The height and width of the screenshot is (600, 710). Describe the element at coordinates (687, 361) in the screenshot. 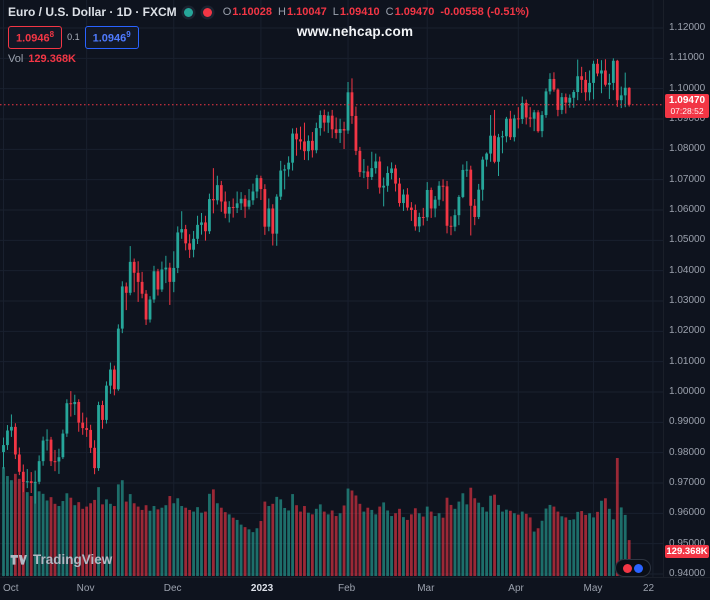

I see `price-tick-label: 1.01000` at that location.